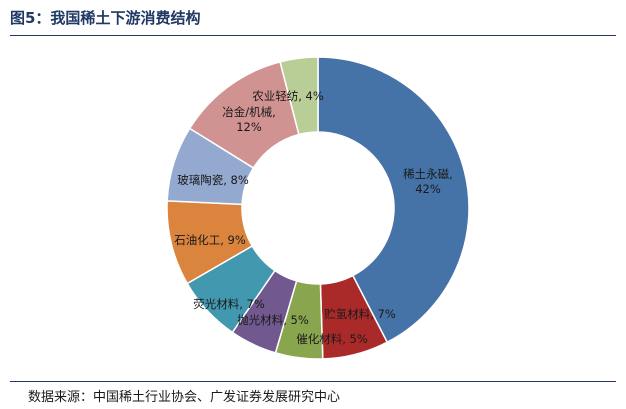 The image size is (626, 409). Describe the element at coordinates (184, 397) in the screenshot. I see `source-note: 数据来源：中国稀土行业协会、广发证券发展研究中心` at that location.